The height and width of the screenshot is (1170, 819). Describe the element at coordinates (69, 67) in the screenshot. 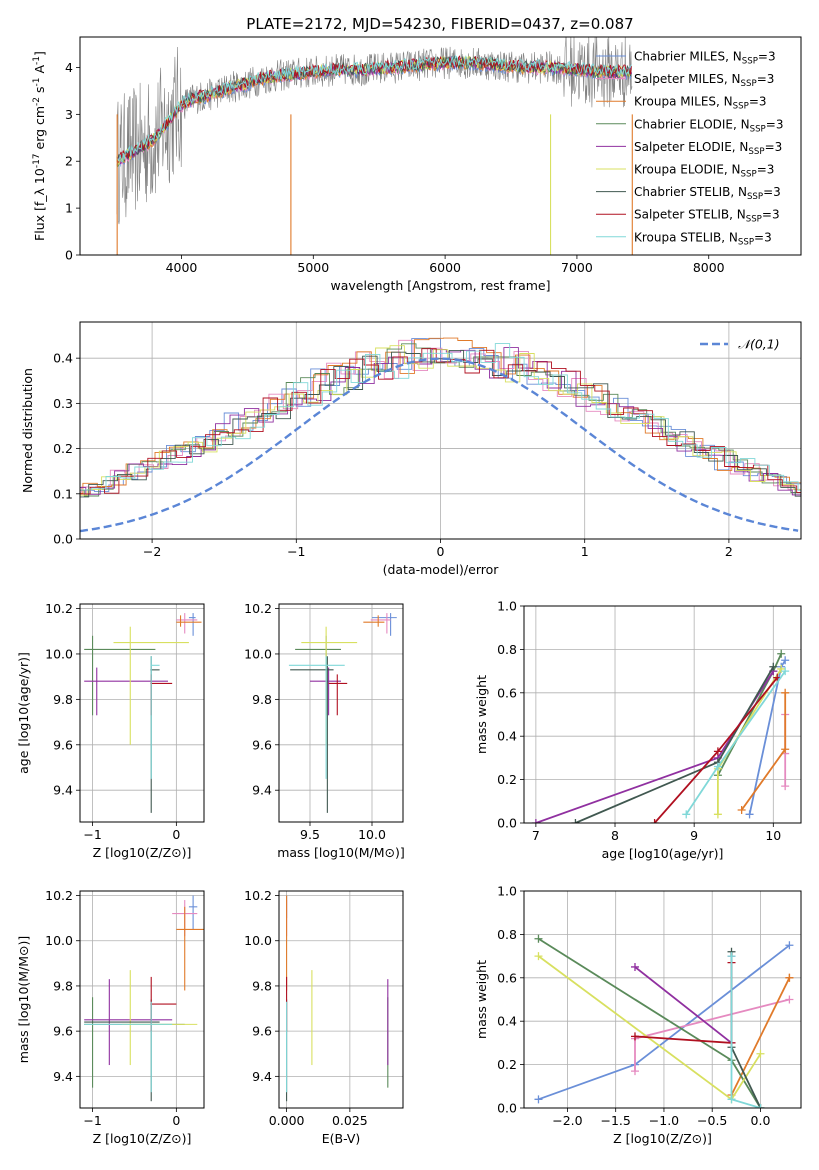

I see `y-tick-label: 4` at that location.